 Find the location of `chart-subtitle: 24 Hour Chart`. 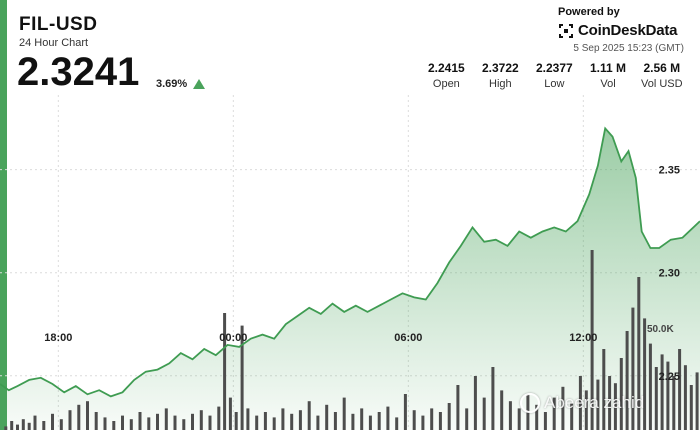

chart-subtitle: 24 Hour Chart is located at coordinates (54, 43).